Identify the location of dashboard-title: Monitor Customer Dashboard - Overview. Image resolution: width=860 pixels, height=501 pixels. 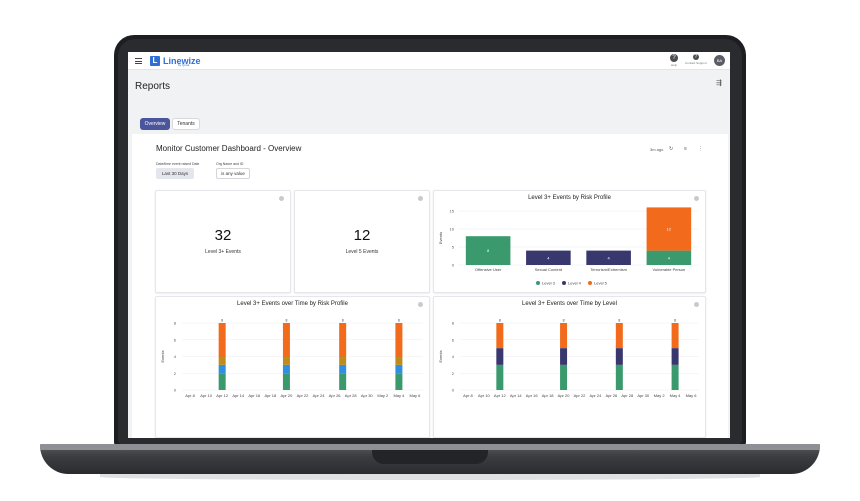
(229, 148).